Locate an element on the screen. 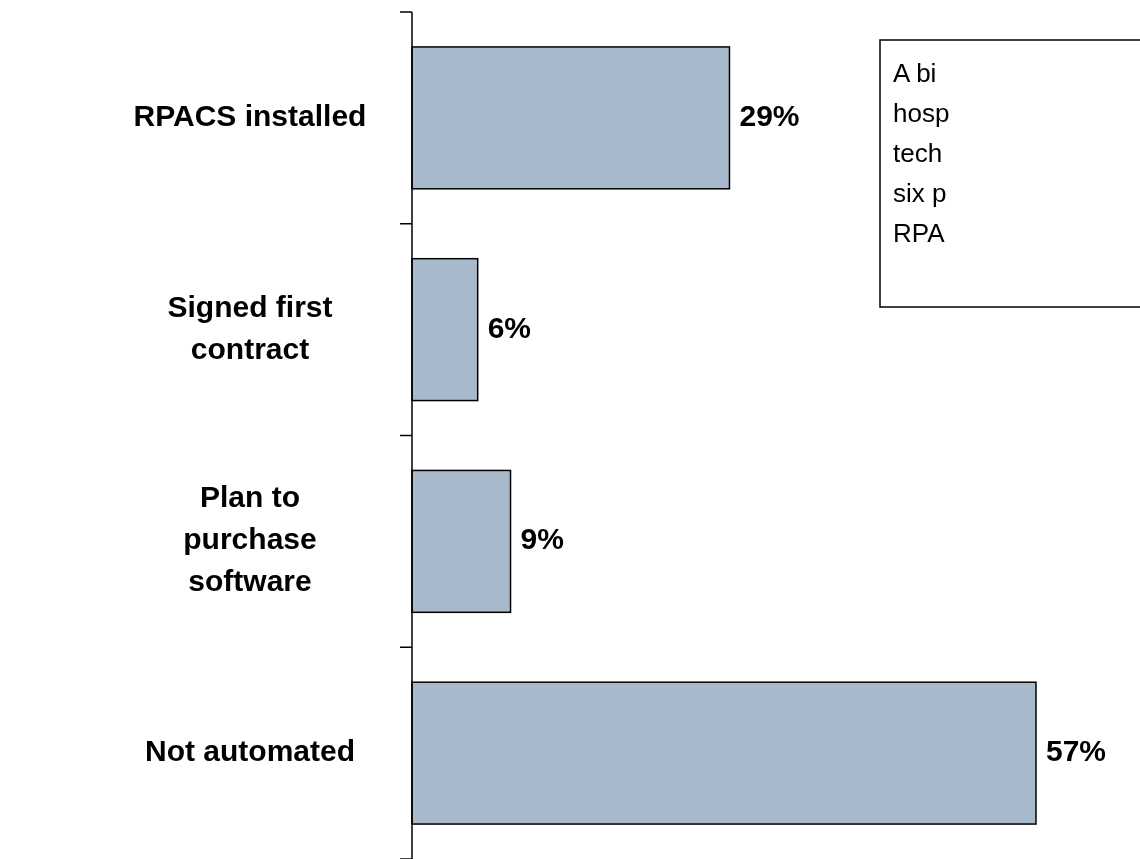 This screenshot has width=1140, height=859. y-tick-label: Plan to purchase software is located at coordinates (250, 539).